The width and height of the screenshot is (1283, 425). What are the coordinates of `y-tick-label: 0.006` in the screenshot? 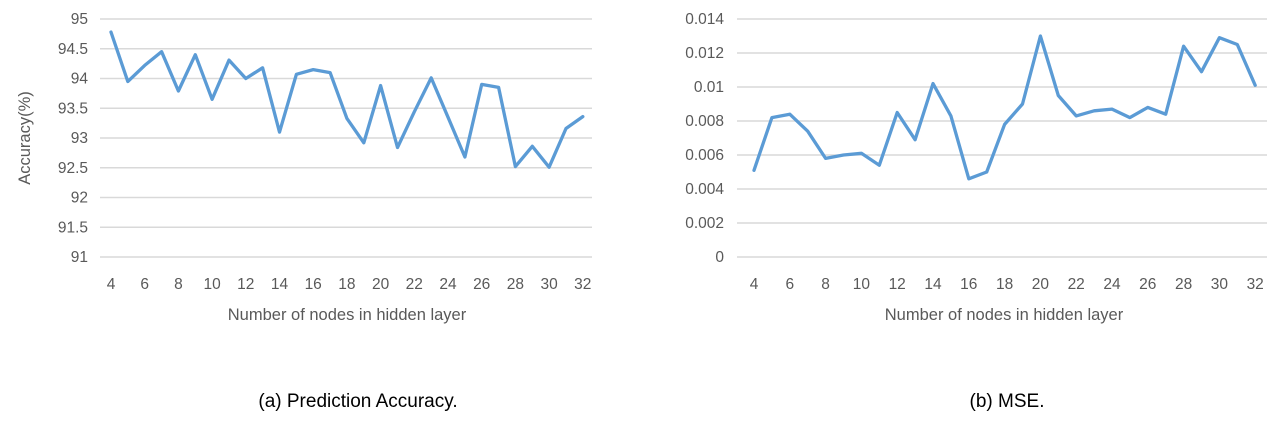 It's located at (704, 155).